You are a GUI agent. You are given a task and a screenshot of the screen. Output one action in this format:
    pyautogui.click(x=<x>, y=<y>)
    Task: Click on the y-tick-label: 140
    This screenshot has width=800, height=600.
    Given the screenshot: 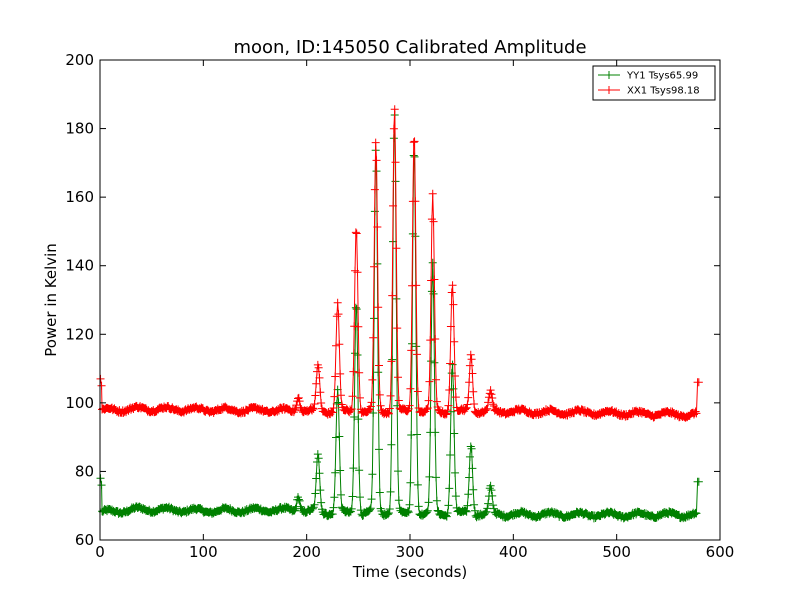 What is the action you would take?
    pyautogui.click(x=79, y=266)
    